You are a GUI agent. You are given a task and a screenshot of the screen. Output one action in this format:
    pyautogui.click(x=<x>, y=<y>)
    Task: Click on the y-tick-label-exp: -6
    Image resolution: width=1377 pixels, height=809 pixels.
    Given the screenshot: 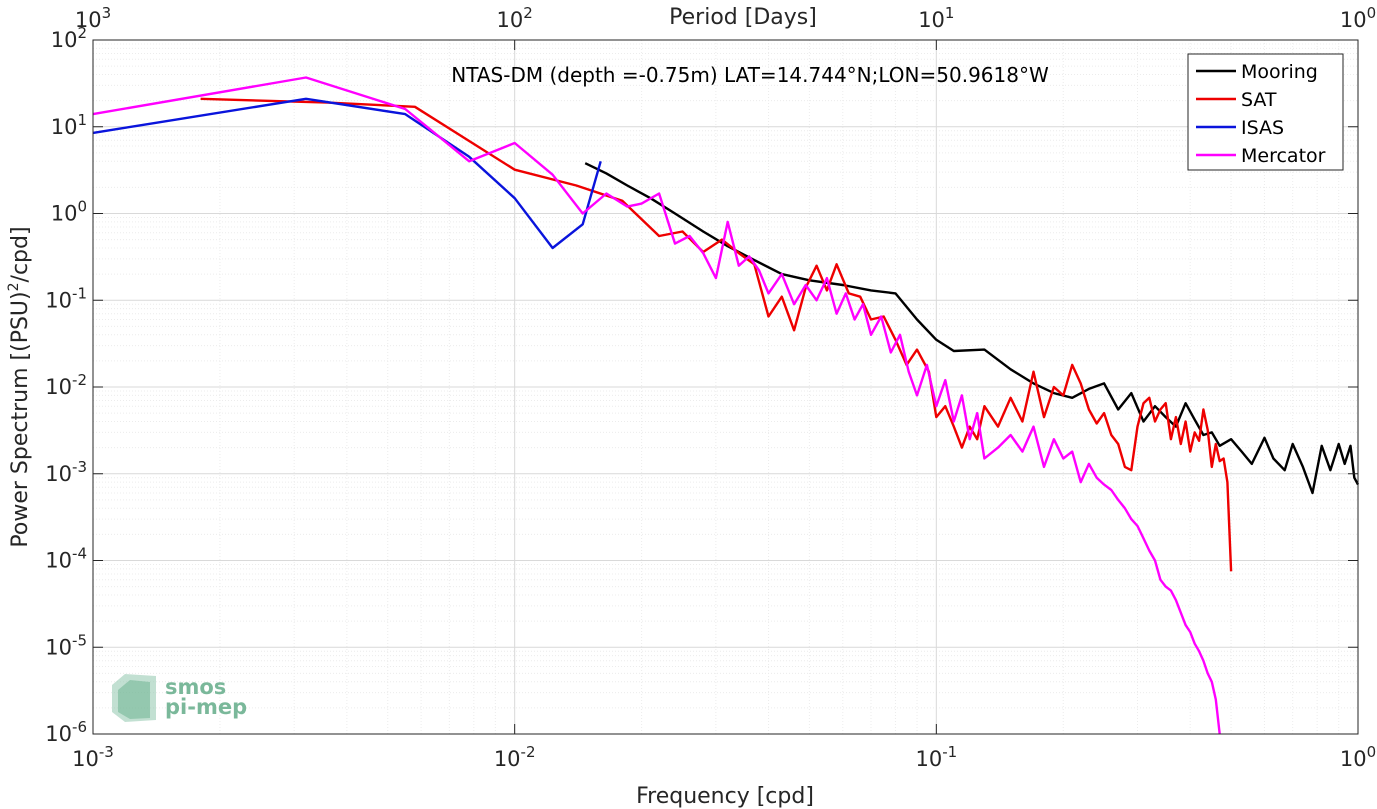 What is the action you would take?
    pyautogui.click(x=79, y=727)
    